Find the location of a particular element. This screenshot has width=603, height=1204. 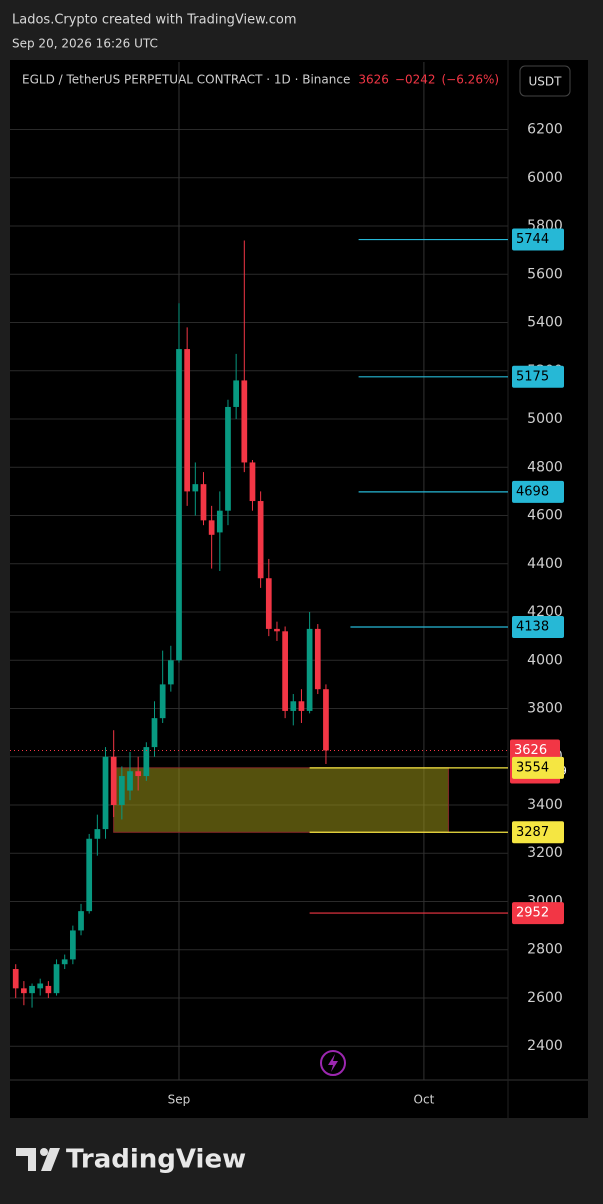

last-price-label: 3626 is located at coordinates (530, 750).